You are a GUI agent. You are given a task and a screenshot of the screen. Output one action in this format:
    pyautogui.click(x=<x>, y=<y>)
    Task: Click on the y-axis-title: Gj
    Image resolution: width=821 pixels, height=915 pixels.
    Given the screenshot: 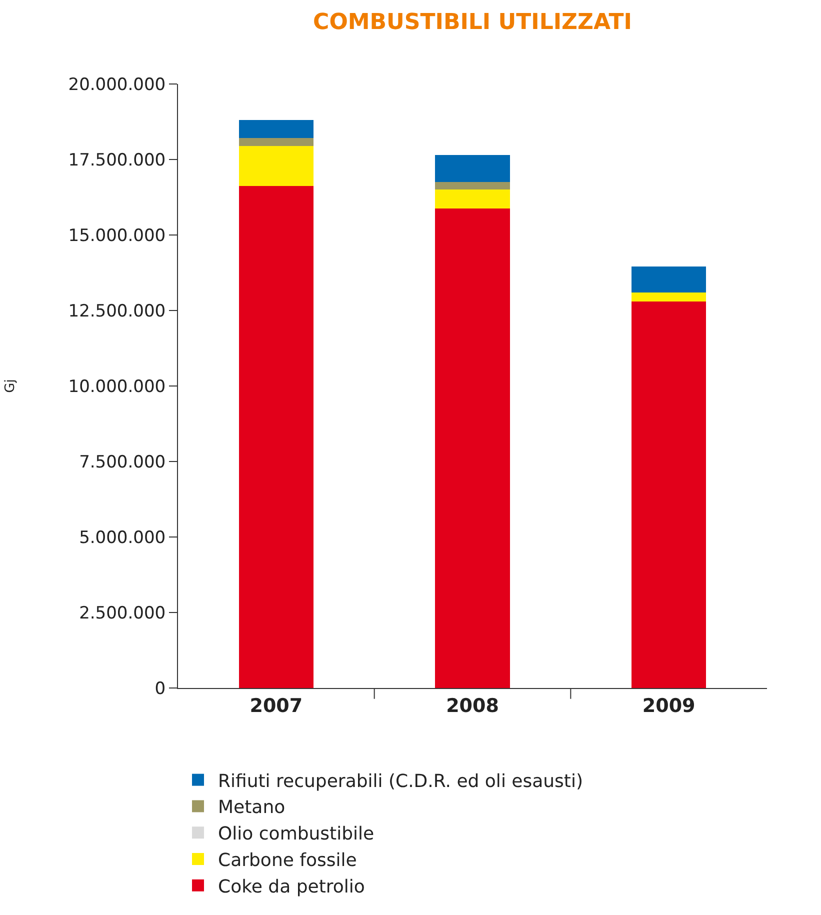 What is the action you would take?
    pyautogui.click(x=10, y=386)
    